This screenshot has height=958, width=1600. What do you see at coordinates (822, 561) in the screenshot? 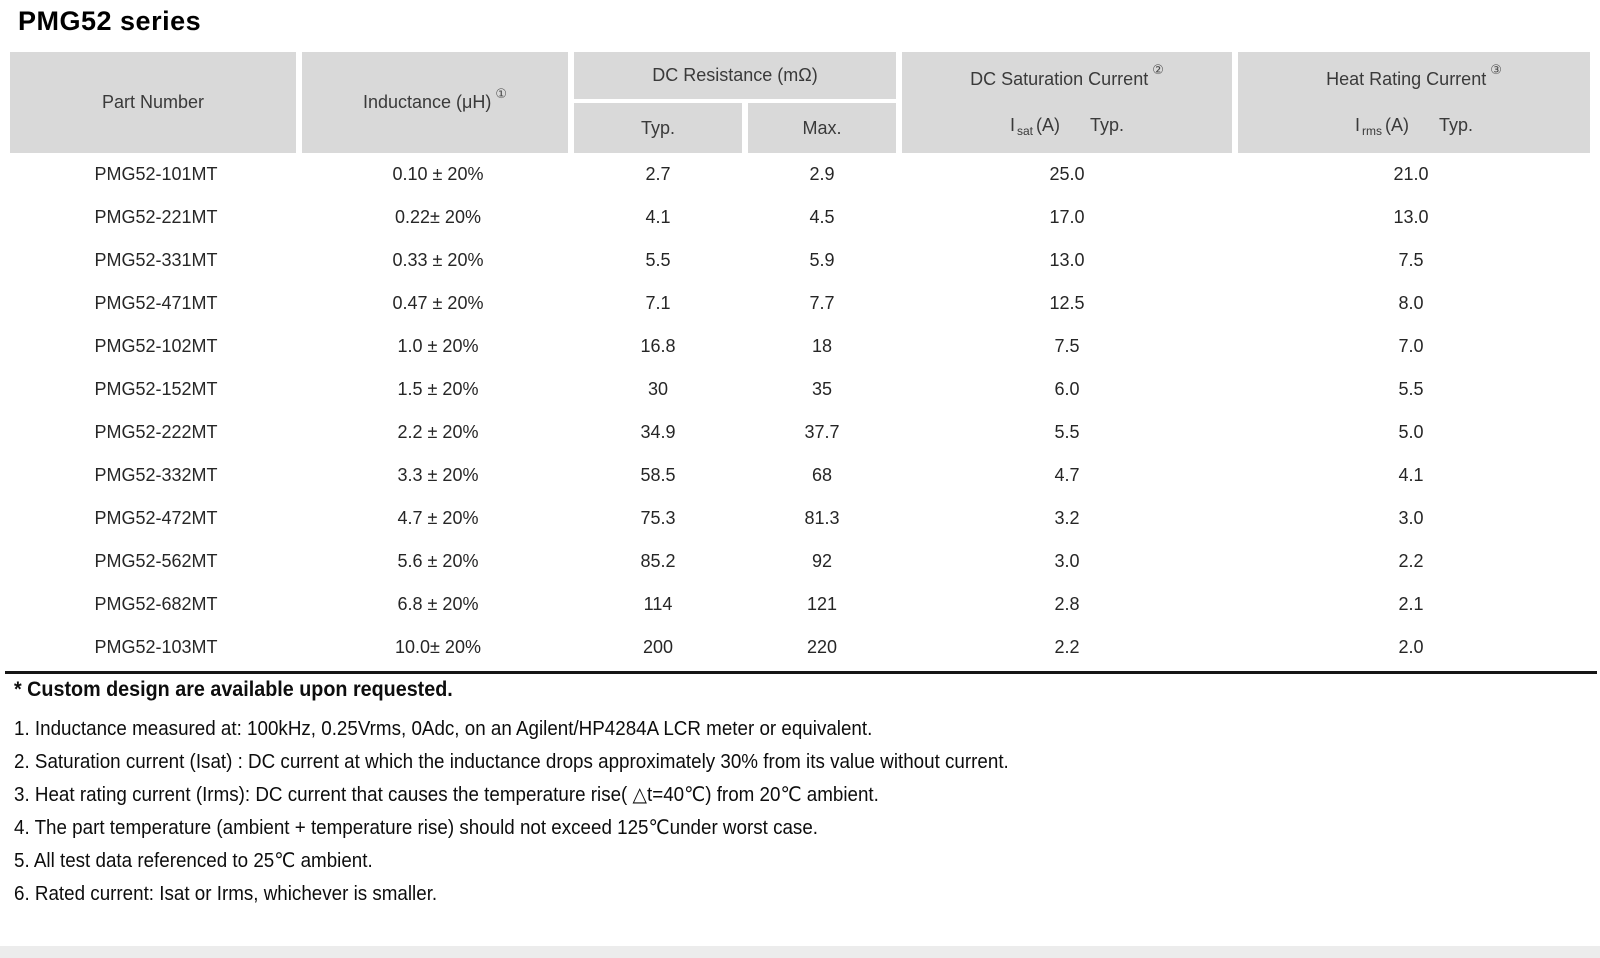
I see `cell-dcr-max: 92` at bounding box center [822, 561].